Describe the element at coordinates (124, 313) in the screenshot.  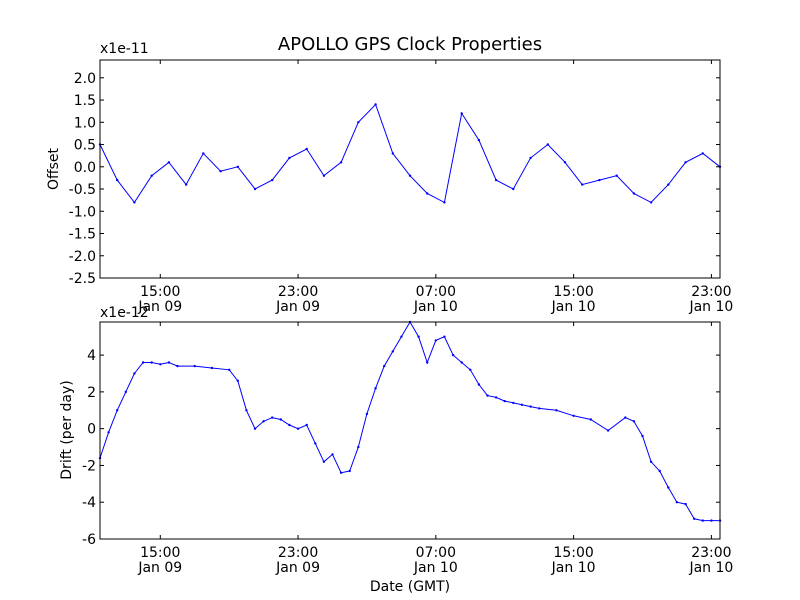
I see `drift-multiplier-label: x1e-12` at that location.